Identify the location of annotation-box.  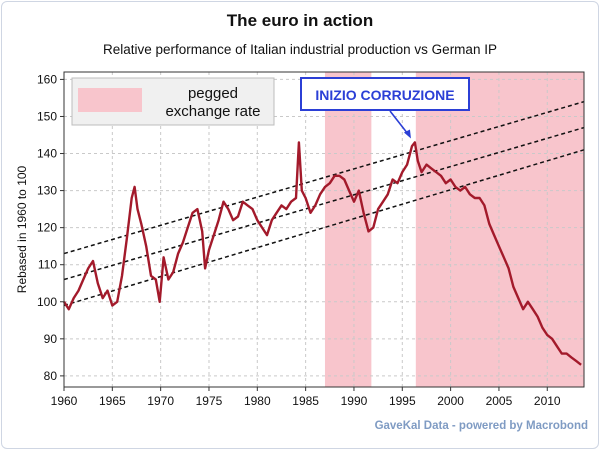
(385, 94).